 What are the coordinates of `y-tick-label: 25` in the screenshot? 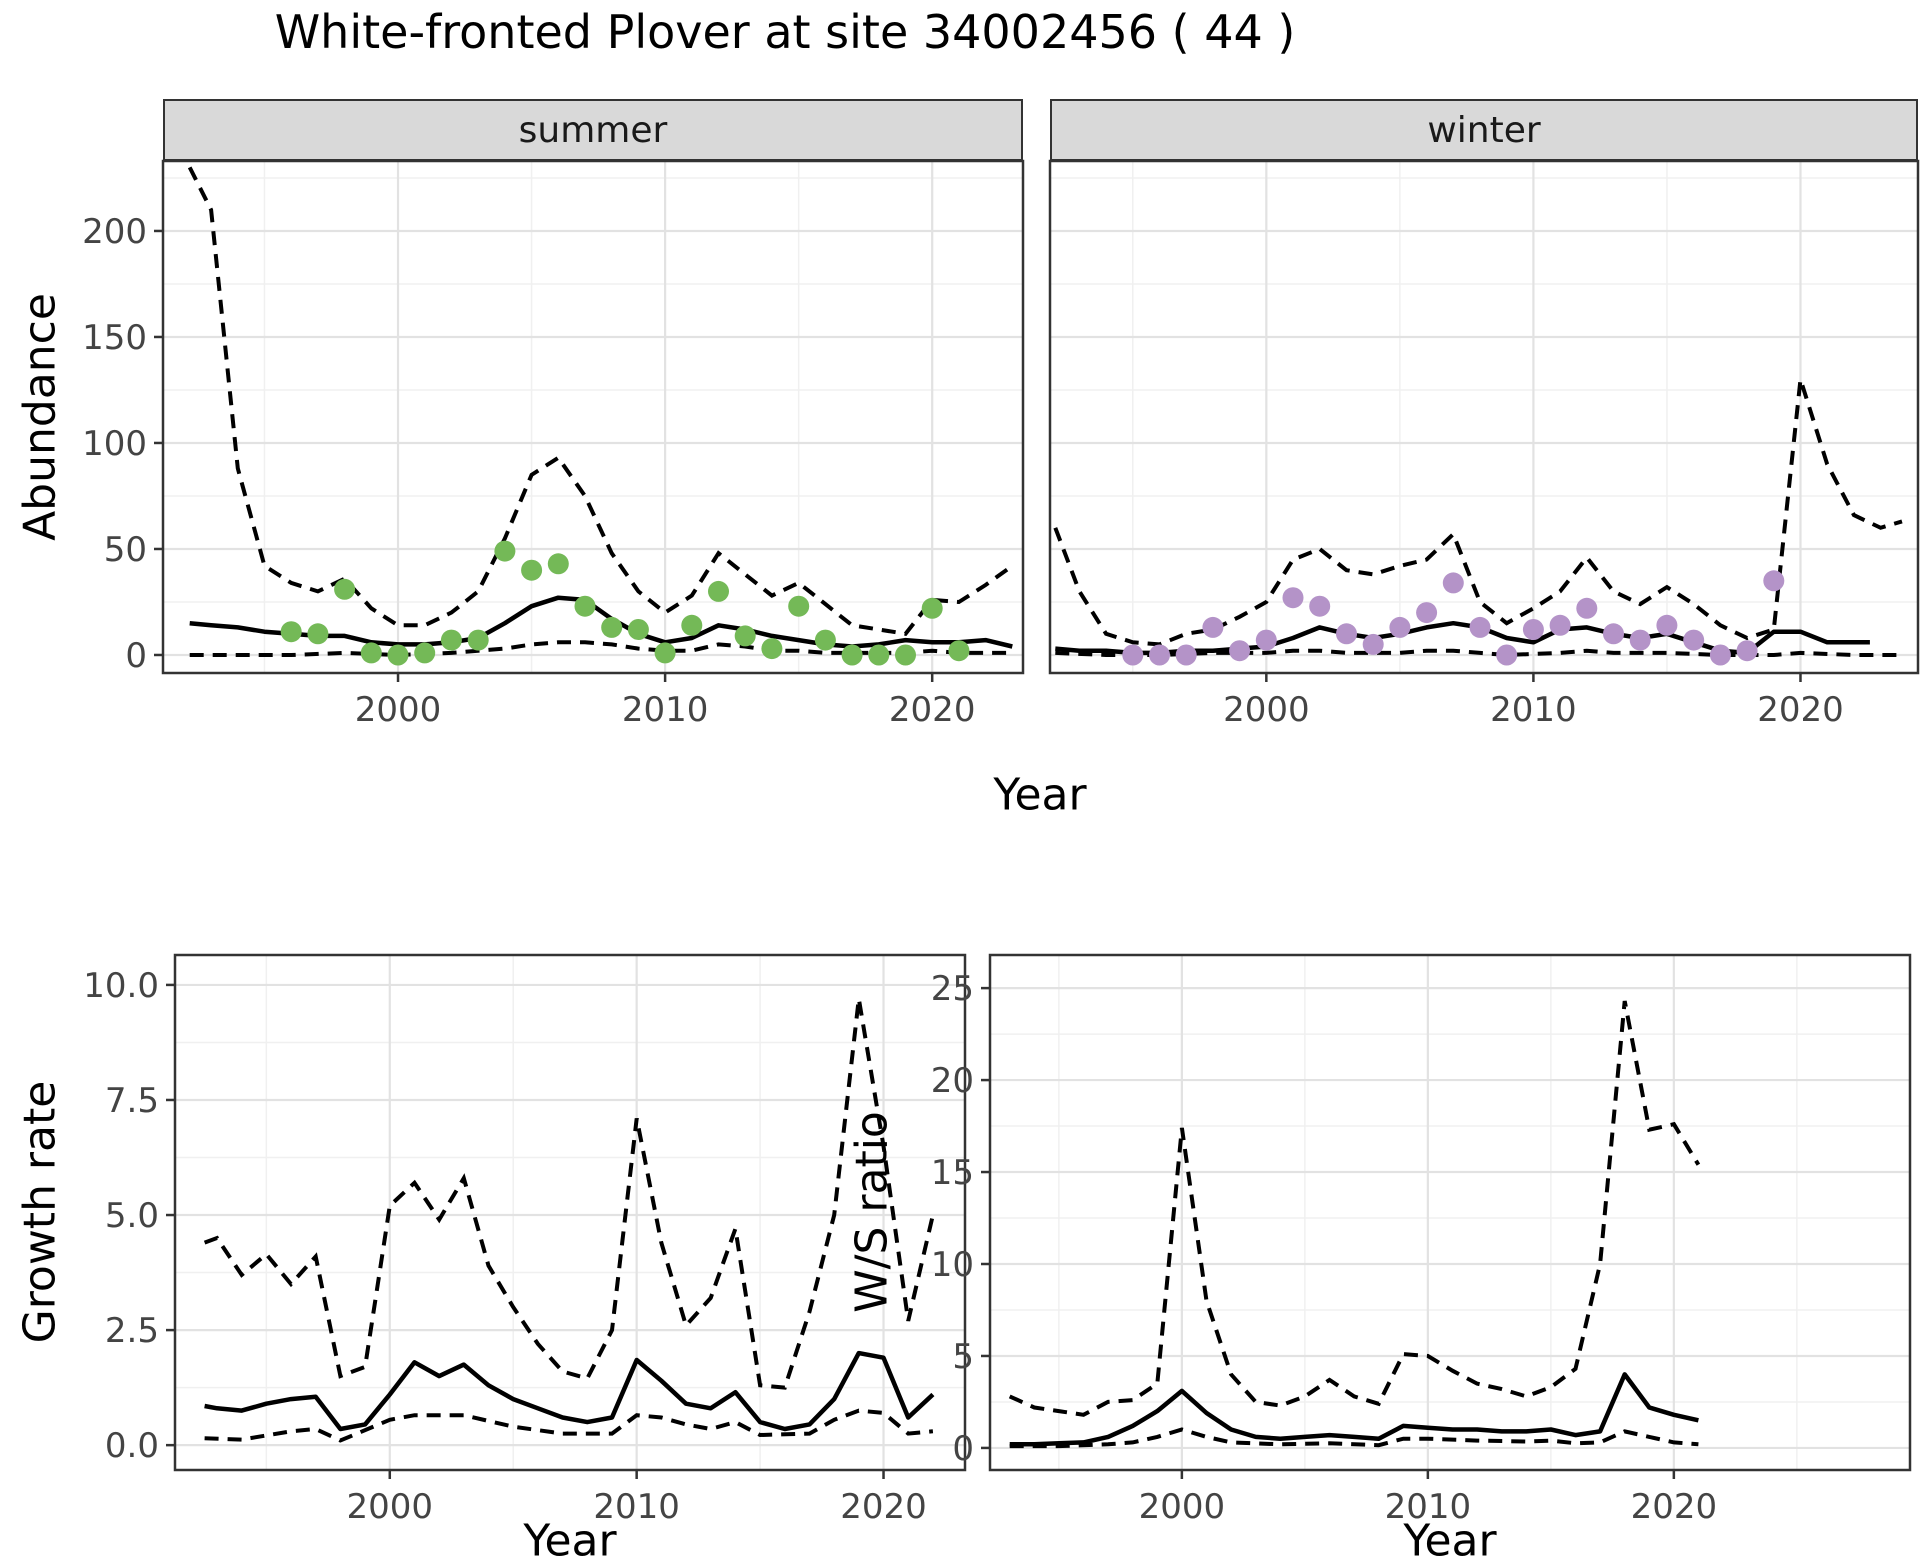 It's located at (952, 989).